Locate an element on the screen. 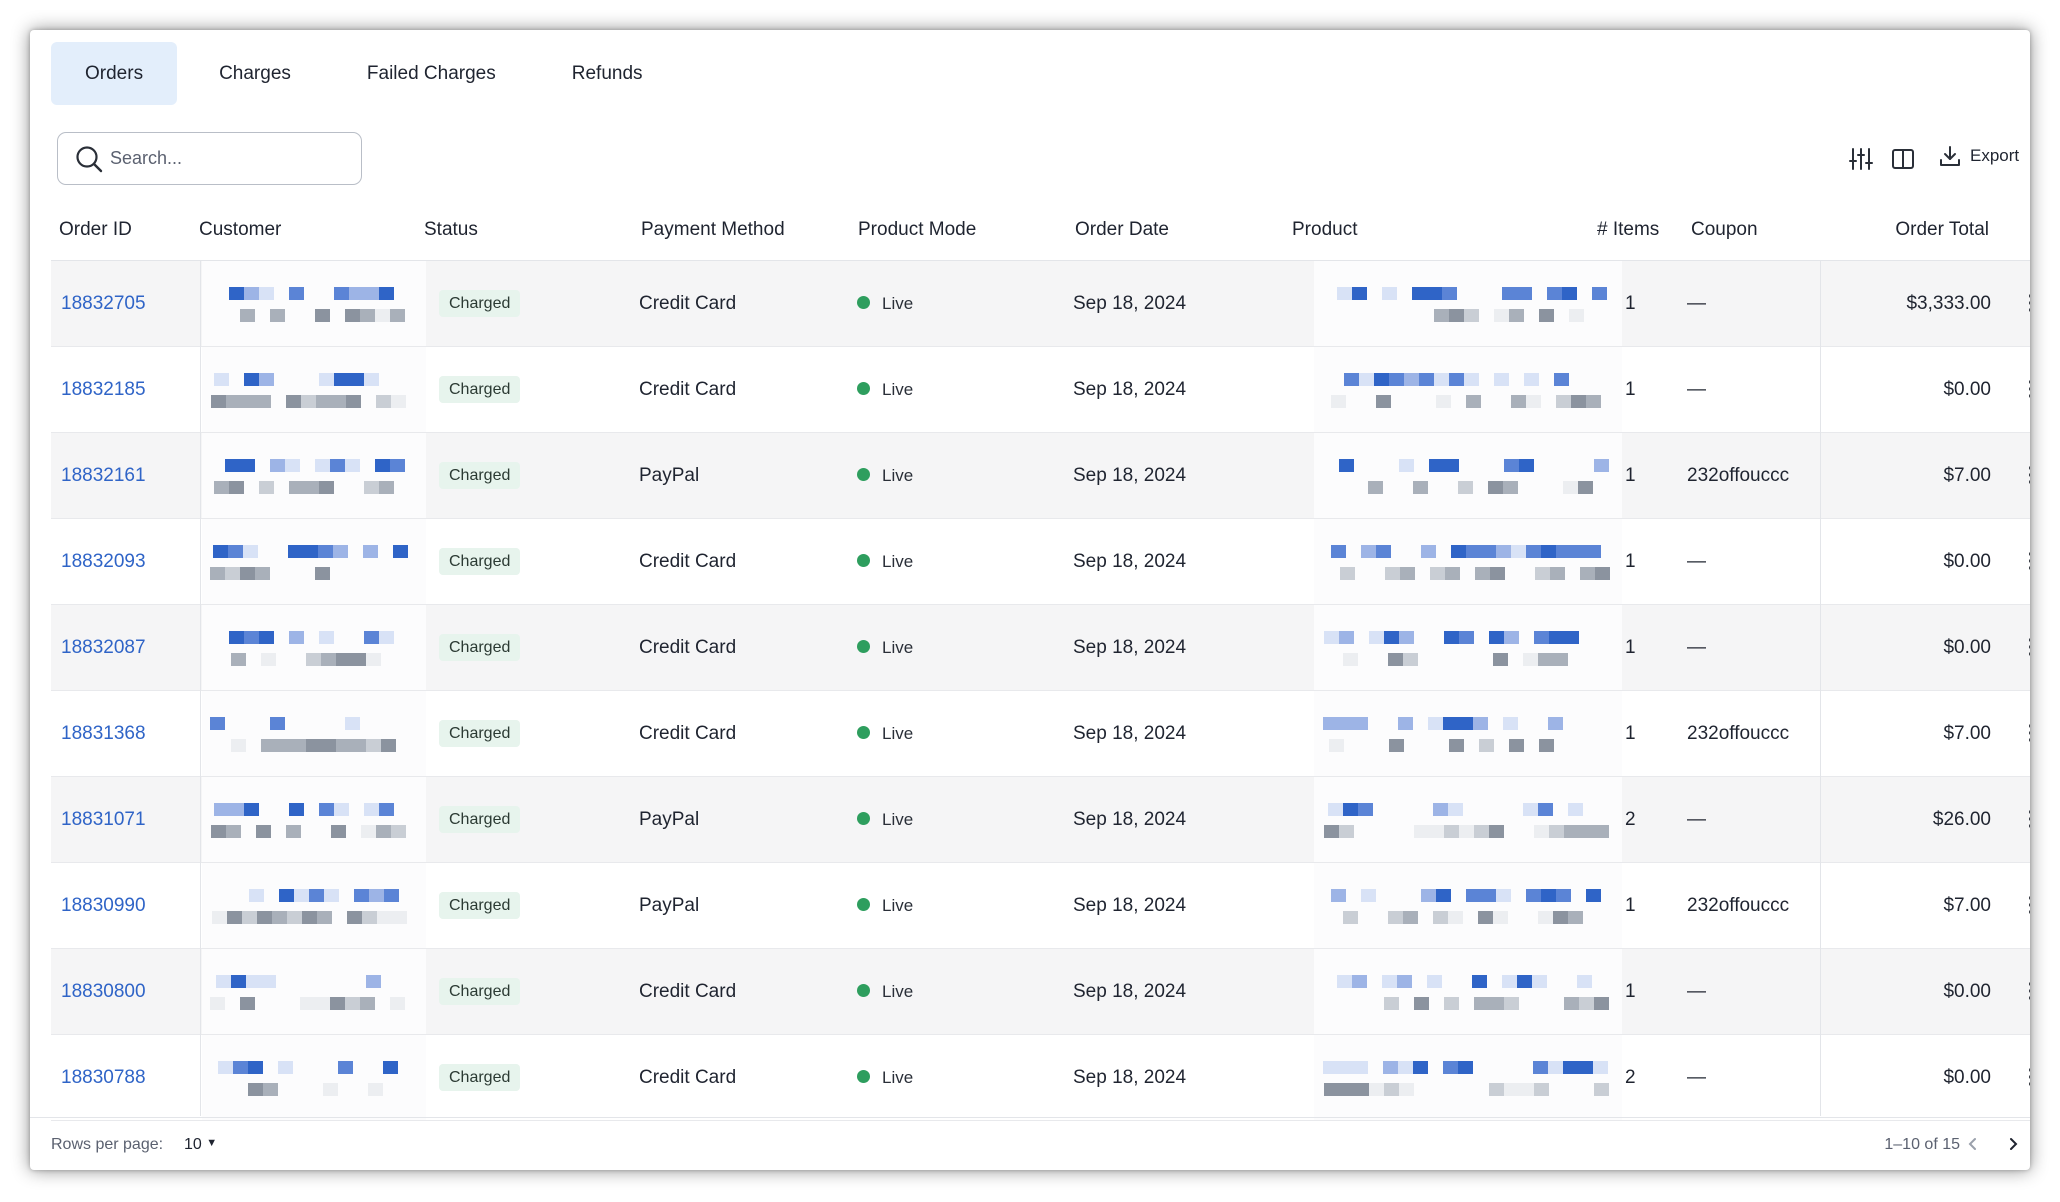 Image resolution: width=2060 pixels, height=1202 pixels. rows-per-page-select: 10 ▼ is located at coordinates (200, 1144).